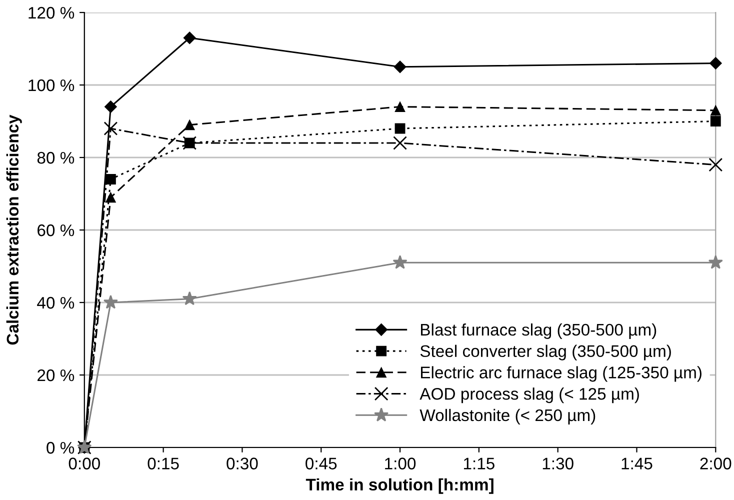 This screenshot has height=500, width=734. What do you see at coordinates (561, 374) in the screenshot?
I see `legend-label: Electric arc furnace slag (125-350 µm)` at bounding box center [561, 374].